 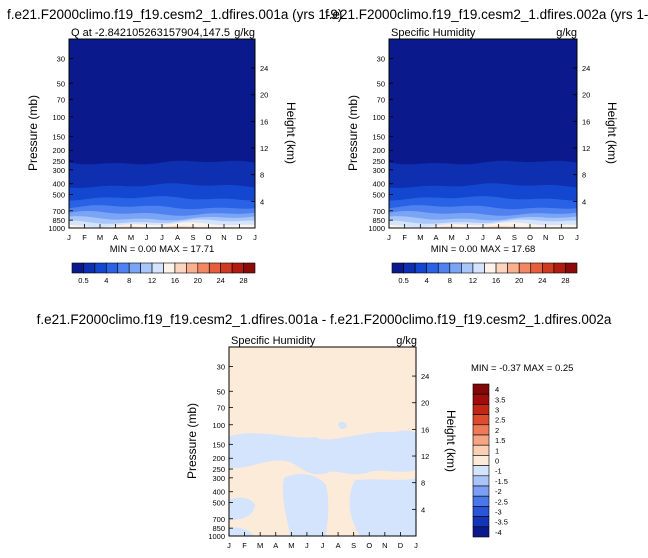 What do you see at coordinates (244, 33) in the screenshot?
I see `panel1-units: g/kg` at bounding box center [244, 33].